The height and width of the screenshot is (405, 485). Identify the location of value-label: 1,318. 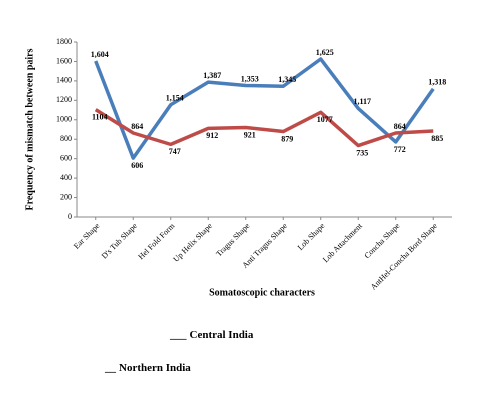
(437, 82).